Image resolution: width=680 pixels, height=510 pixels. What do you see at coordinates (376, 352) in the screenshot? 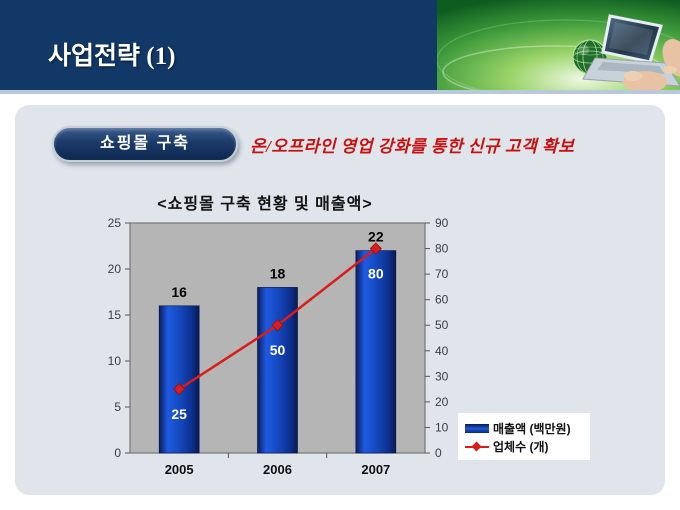
I see `bar-2007` at bounding box center [376, 352].